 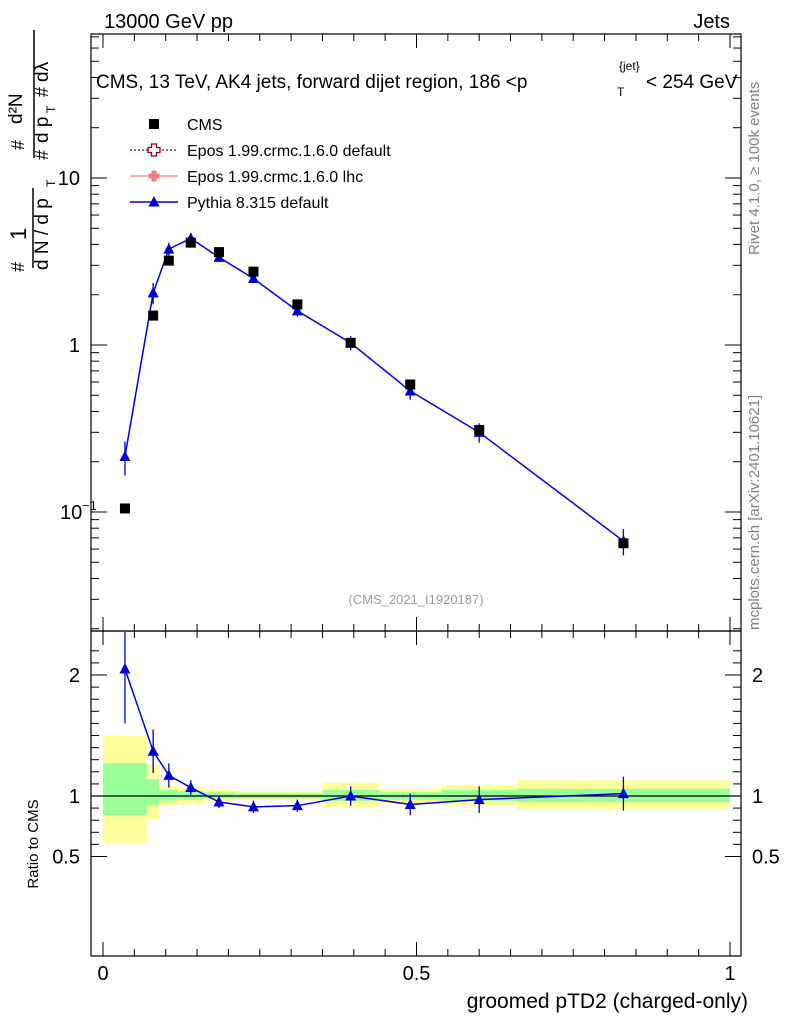 I want to click on main-ytick-label-2: 10, so click(x=69, y=179).